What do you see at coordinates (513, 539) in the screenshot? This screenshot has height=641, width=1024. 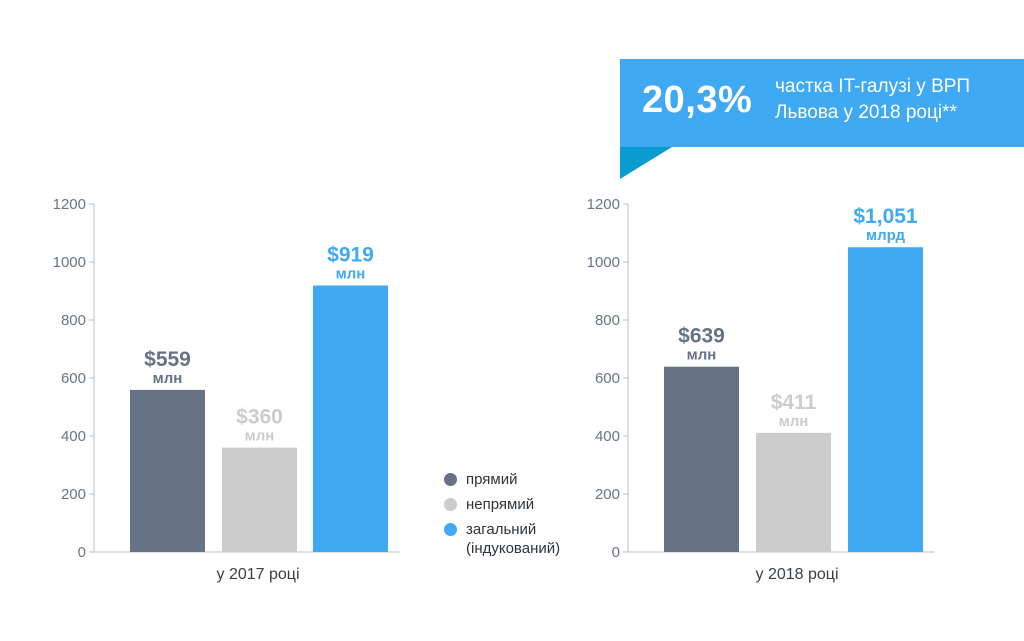 I see `legend-label: загальний (індукований)` at bounding box center [513, 539].